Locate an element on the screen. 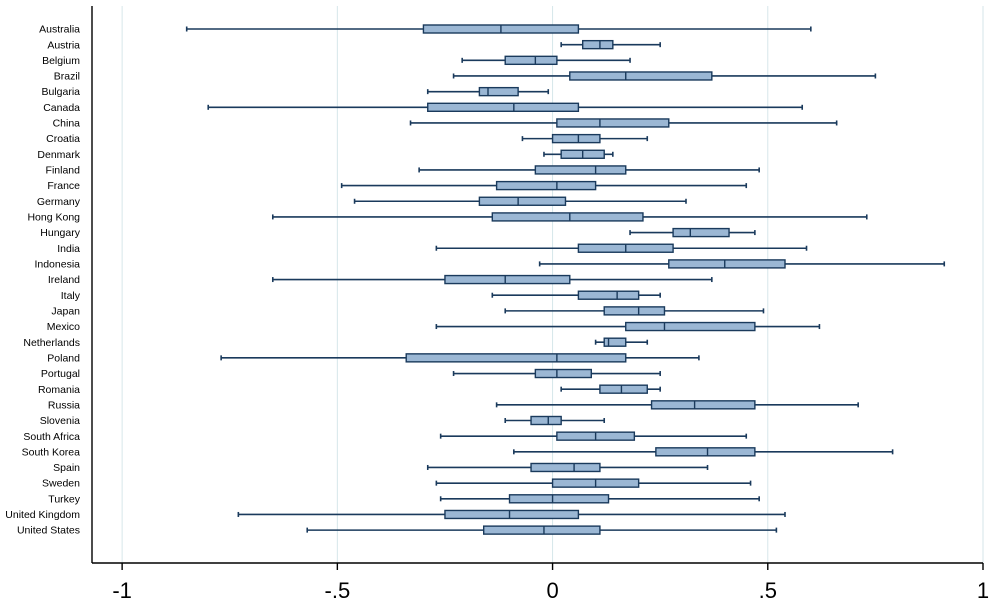 The width and height of the screenshot is (990, 609). iqr-box-france is located at coordinates (546, 185).